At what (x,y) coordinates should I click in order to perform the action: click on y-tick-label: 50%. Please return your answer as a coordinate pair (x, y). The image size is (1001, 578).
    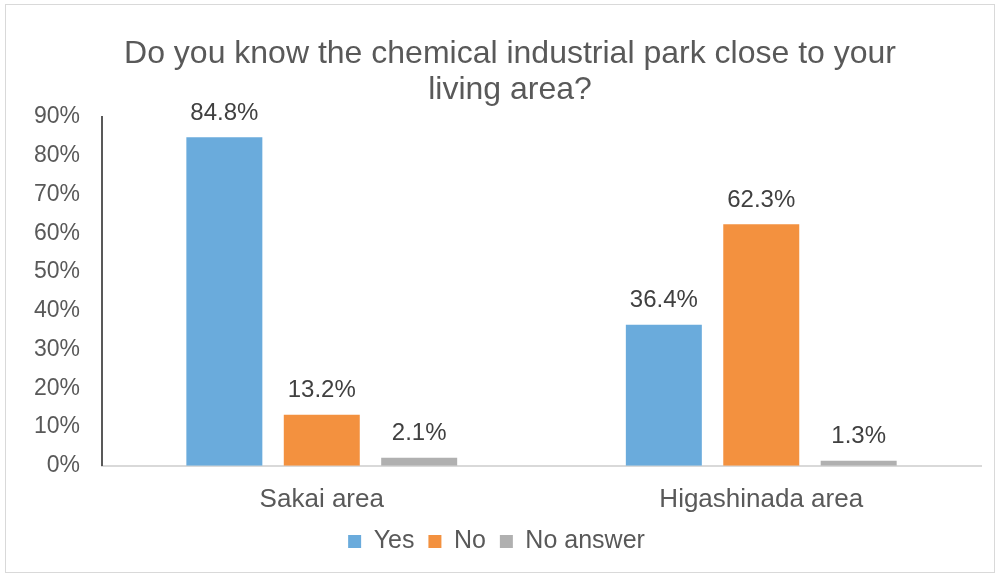
    Looking at the image, I should click on (57, 270).